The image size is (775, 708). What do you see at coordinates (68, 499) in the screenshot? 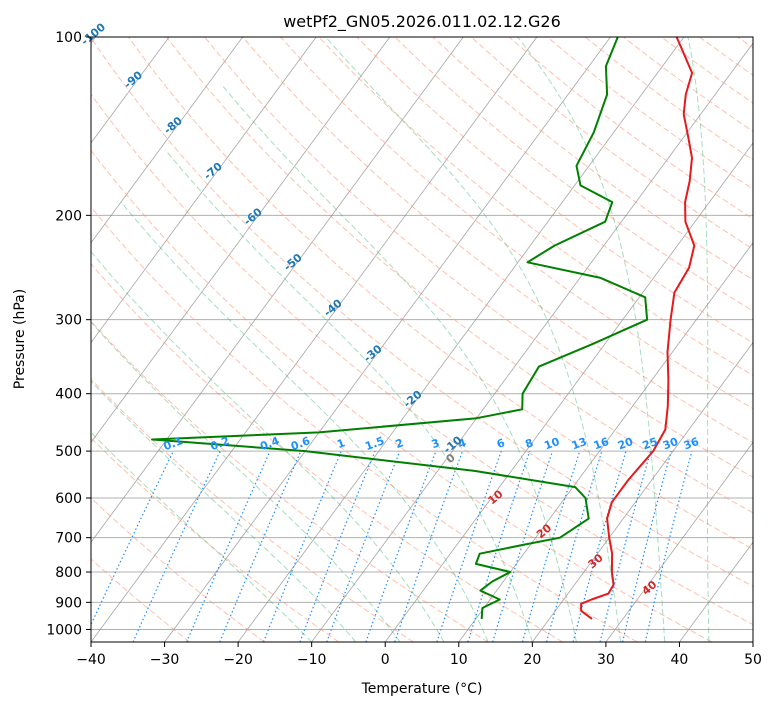
I see `y-tick-label: 600` at bounding box center [68, 499].